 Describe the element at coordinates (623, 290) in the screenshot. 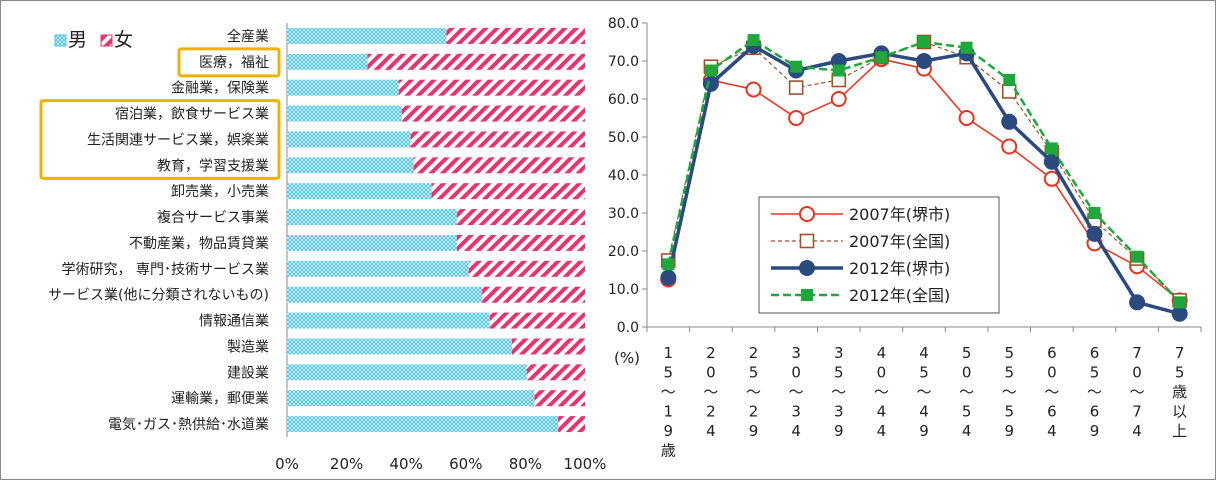

I see `y-tick-label: 10.0` at that location.